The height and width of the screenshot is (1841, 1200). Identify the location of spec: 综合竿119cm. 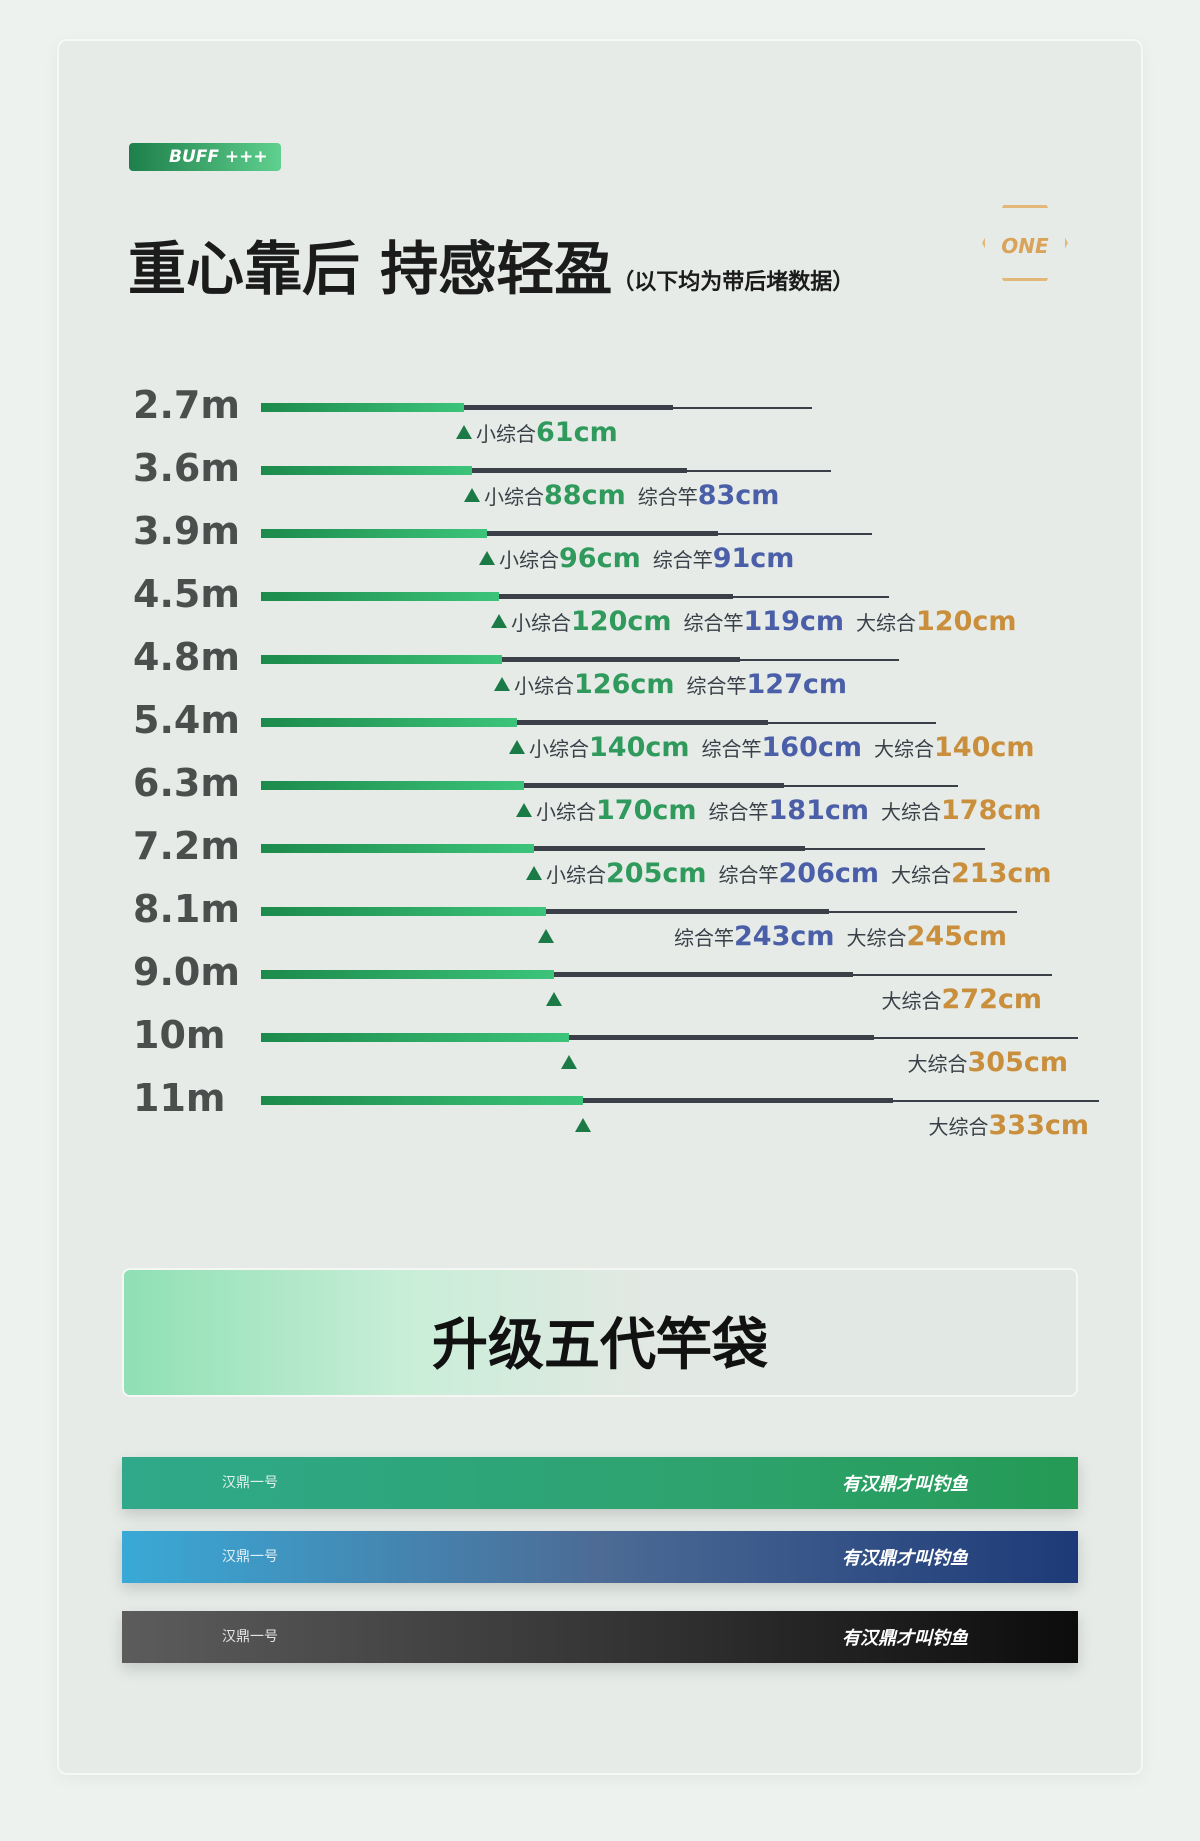
(764, 621).